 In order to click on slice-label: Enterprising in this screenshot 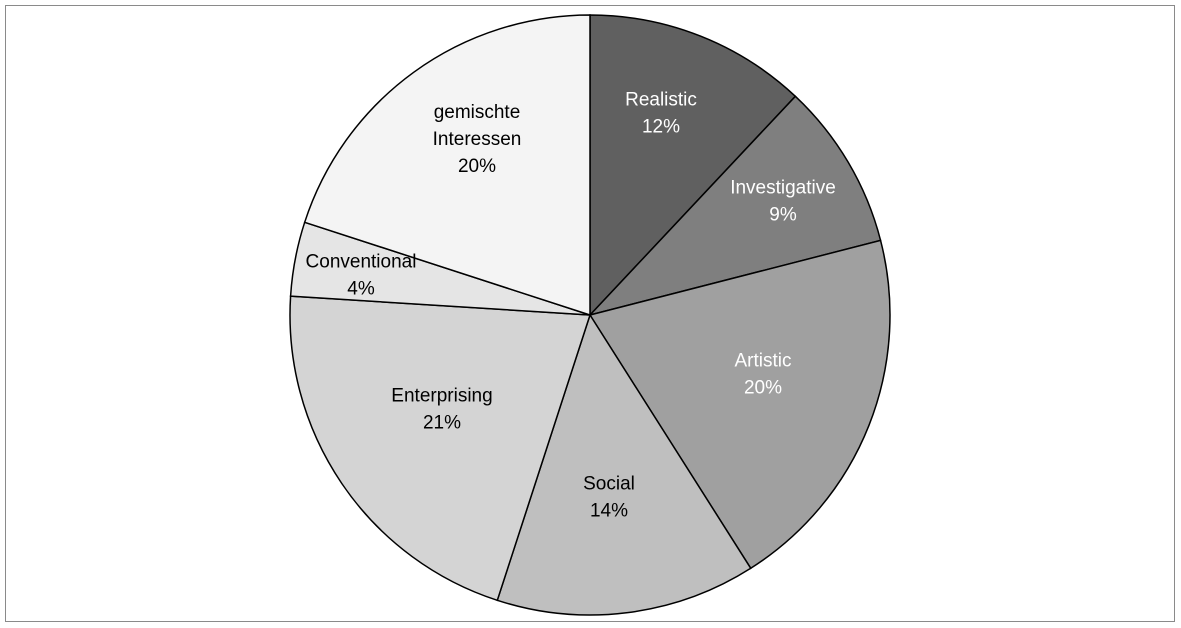, I will do `click(441, 396)`.